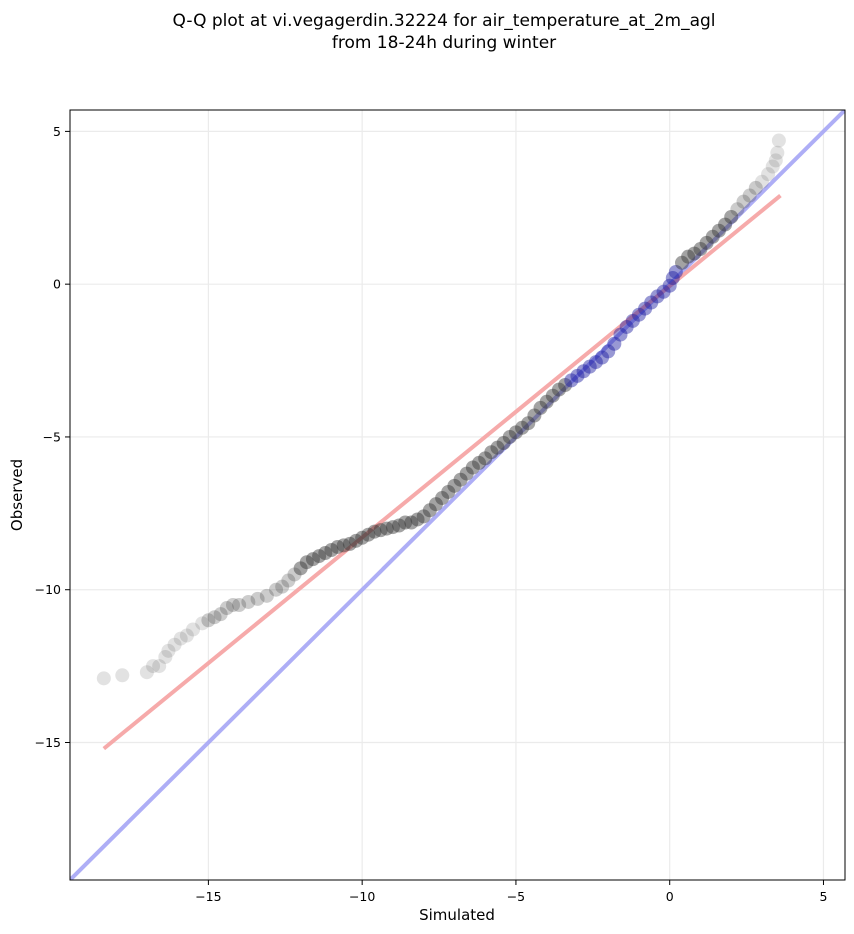 This screenshot has height=934, width=854. What do you see at coordinates (444, 43) in the screenshot?
I see `chart-title-line2: from 18-24h during winter` at bounding box center [444, 43].